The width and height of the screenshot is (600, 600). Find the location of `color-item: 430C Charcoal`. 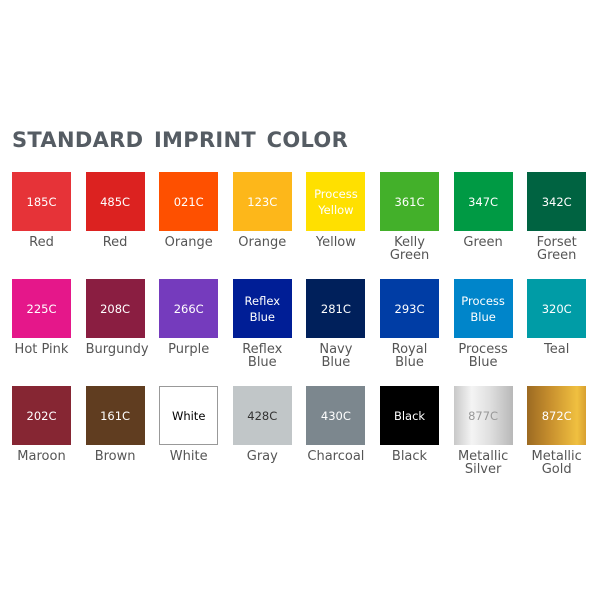

color-item: 430C Charcoal is located at coordinates (336, 424).